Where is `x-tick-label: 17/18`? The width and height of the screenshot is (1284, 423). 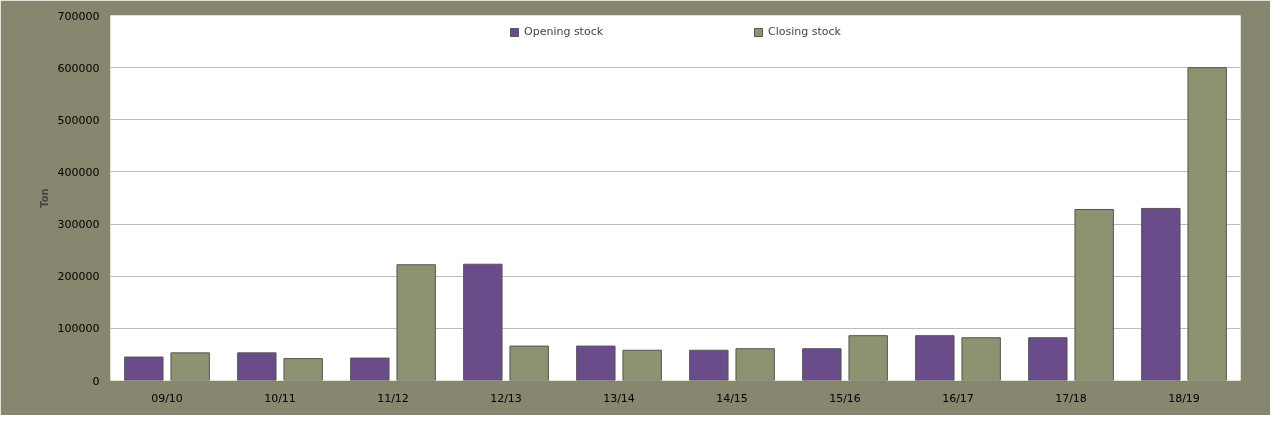
x-tick-label: 17/18 is located at coordinates (1071, 398).